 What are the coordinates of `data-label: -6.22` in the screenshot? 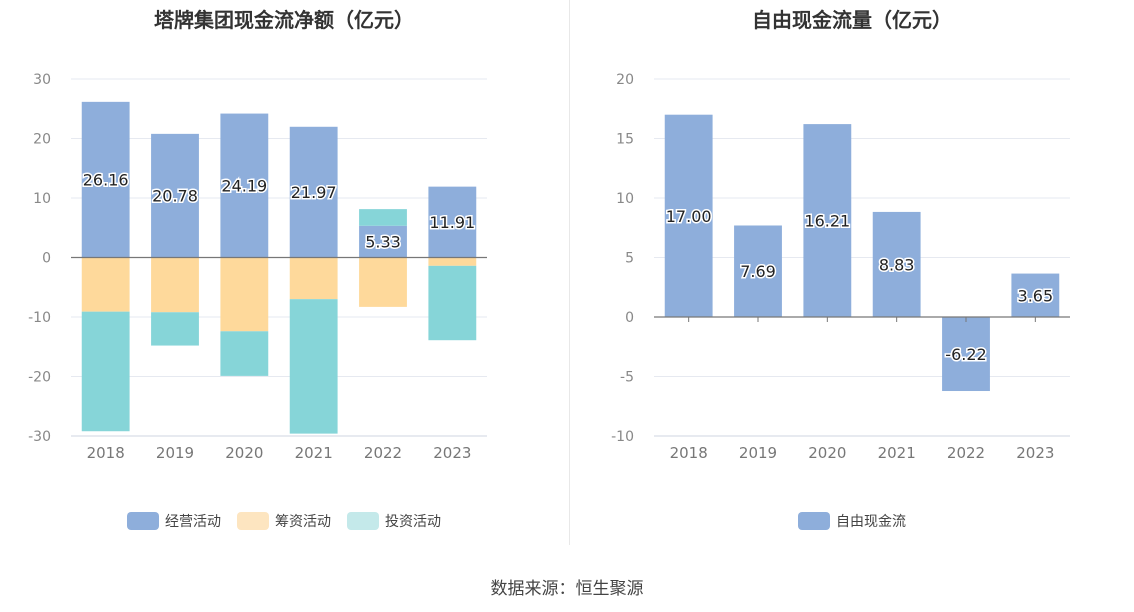 It's located at (965, 354).